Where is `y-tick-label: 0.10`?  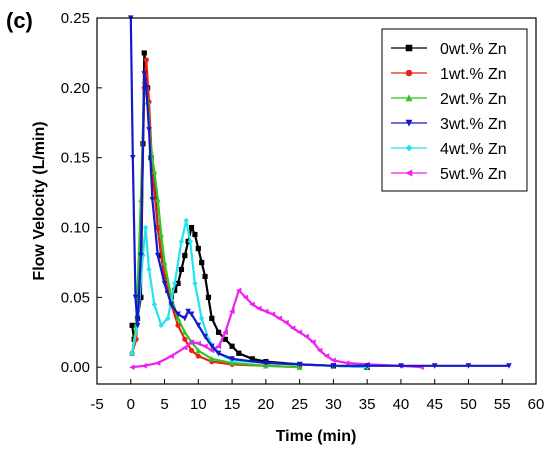 y-tick-label: 0.10 is located at coordinates (75, 228).